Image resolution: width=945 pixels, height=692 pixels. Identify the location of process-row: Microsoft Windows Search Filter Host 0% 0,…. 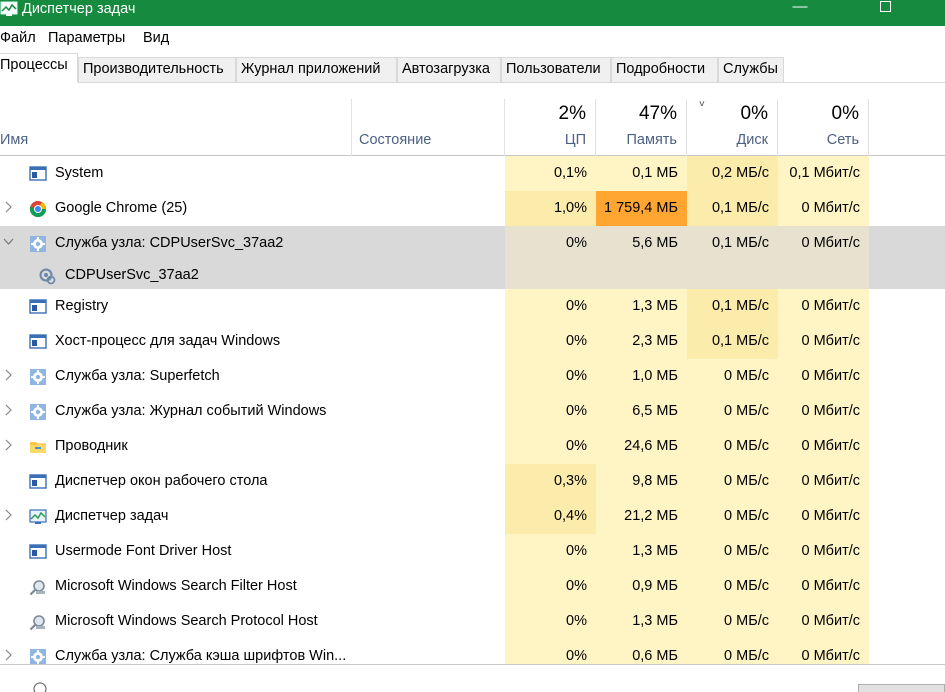
(472, 586).